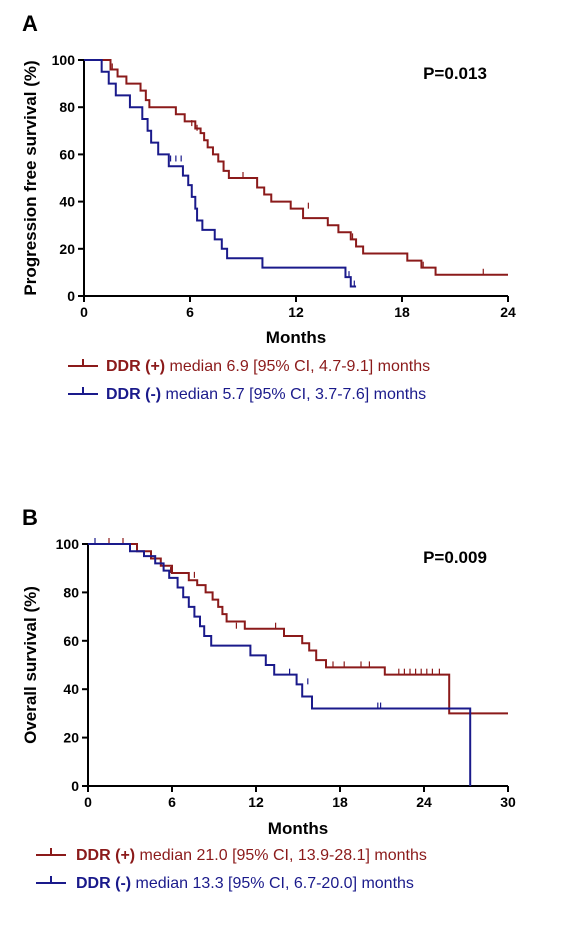 The height and width of the screenshot is (929, 565). I want to click on ddr-positive-survival-curve, so click(298, 629).